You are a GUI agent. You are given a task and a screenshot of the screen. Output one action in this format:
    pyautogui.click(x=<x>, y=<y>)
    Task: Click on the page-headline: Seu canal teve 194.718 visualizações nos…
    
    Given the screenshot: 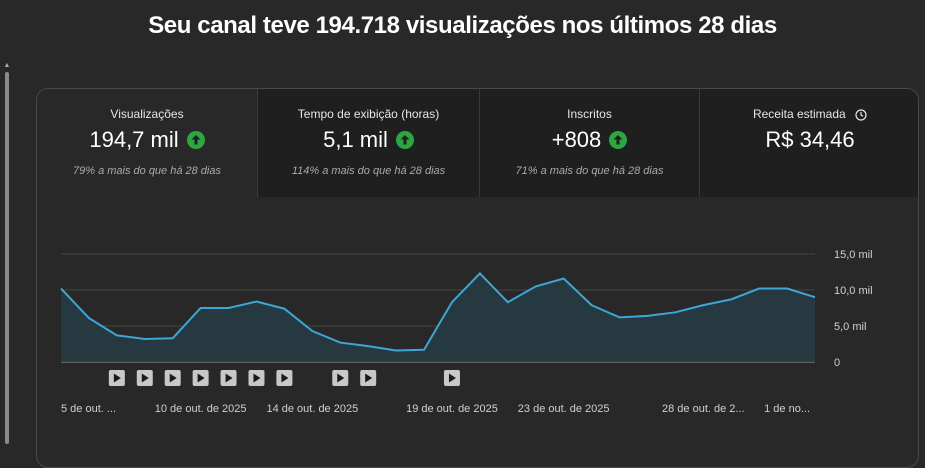 What is the action you would take?
    pyautogui.click(x=462, y=26)
    